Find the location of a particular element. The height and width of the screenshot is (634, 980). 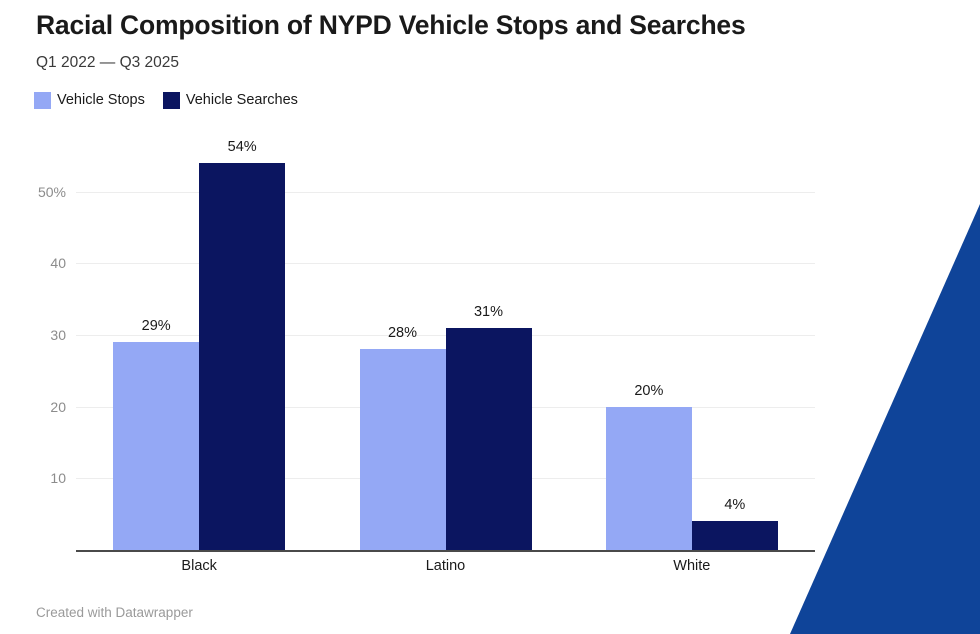

bar-value-label: 29% is located at coordinates (156, 326).